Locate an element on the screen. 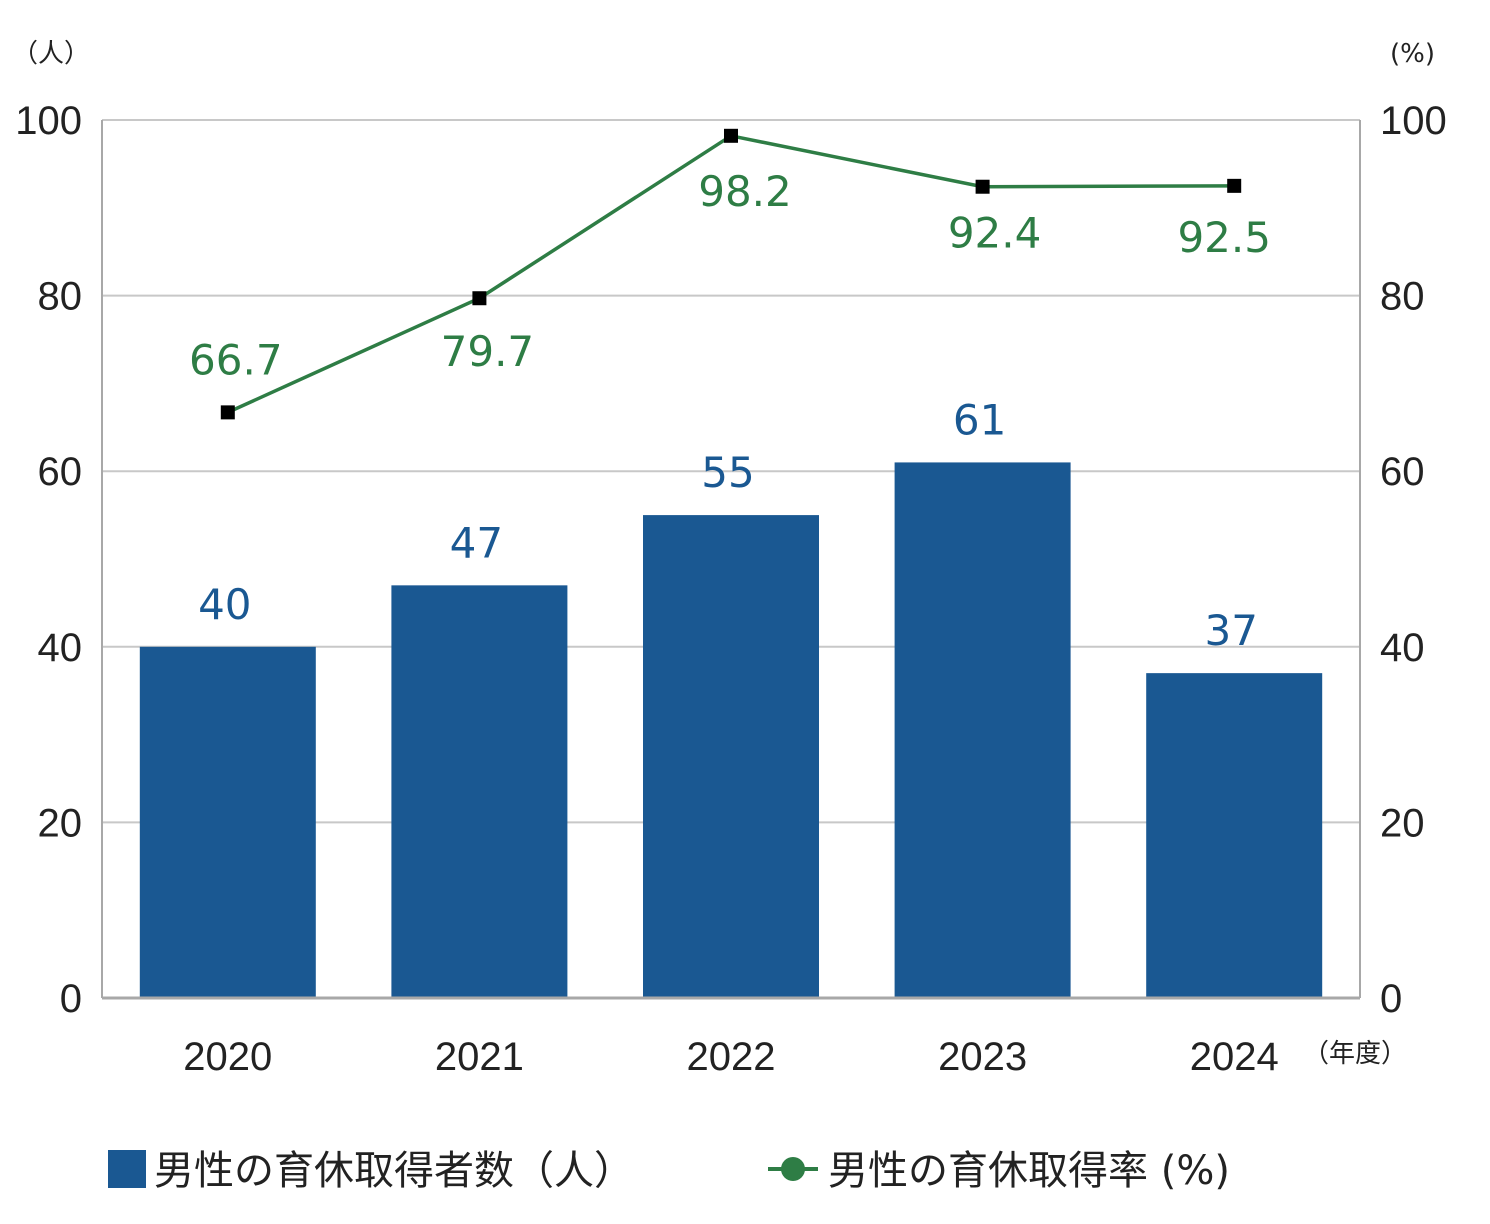 The image size is (1490, 1224). line-data-label: 92.5 is located at coordinates (1224, 237).